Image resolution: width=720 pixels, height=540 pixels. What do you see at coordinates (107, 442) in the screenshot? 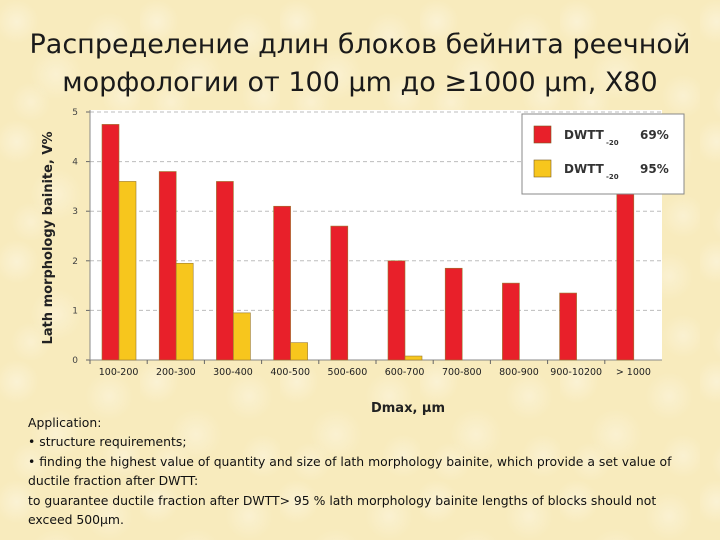
I see `application-bullet-1: • structure requirements;` at bounding box center [107, 442].